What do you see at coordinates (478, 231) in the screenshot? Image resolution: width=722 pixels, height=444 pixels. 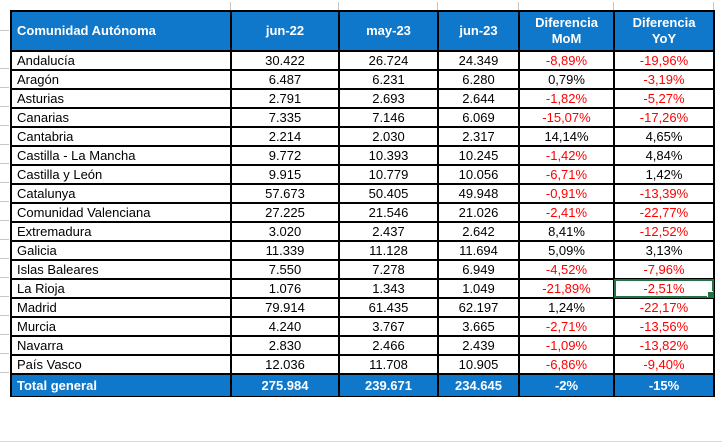 I see `cell-jun23: 2.642` at bounding box center [478, 231].